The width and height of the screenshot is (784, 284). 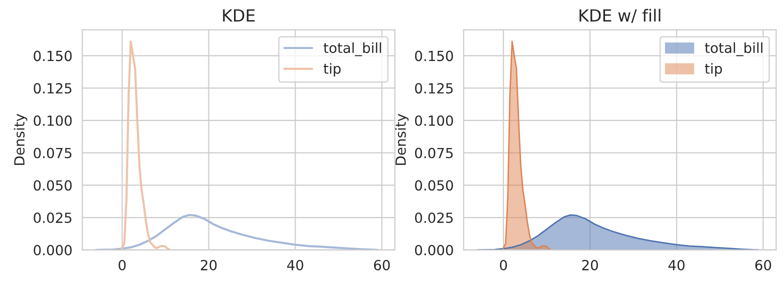 I want to click on chart-title: KDE w/ fill, so click(x=620, y=16).